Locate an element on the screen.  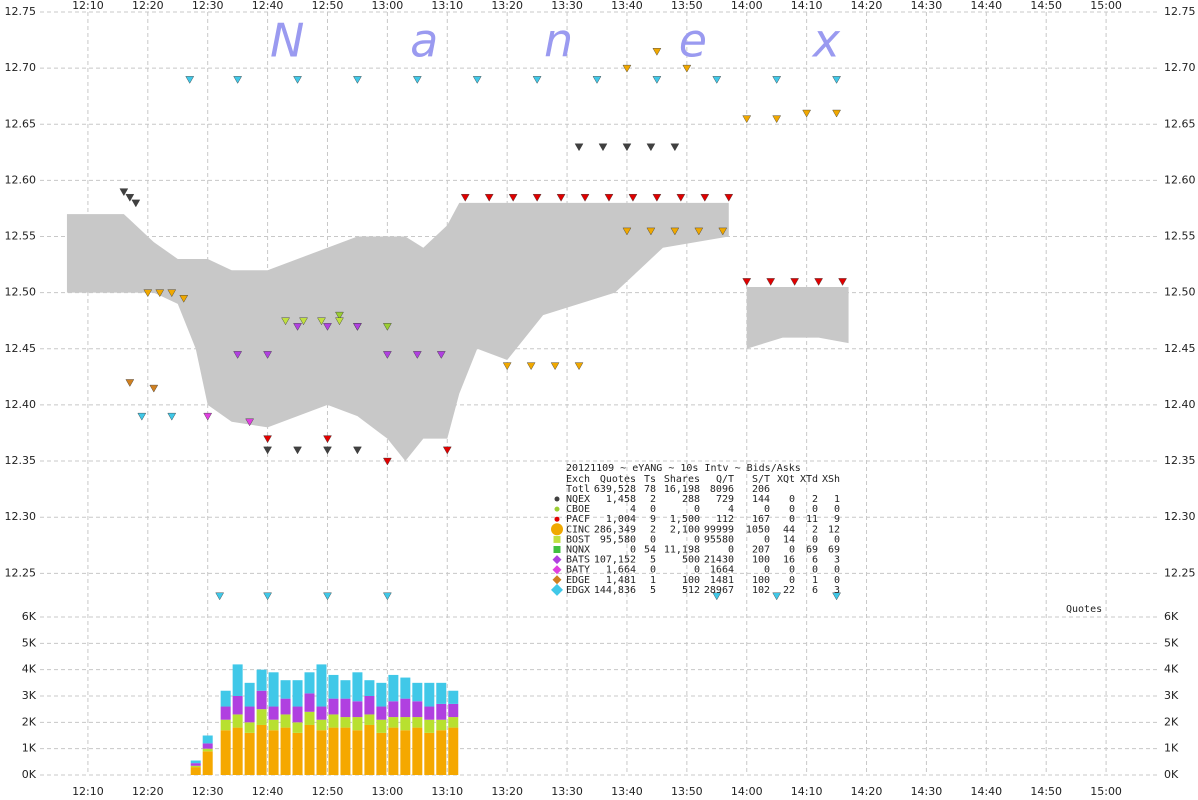
y-tick-label-left: 12.50 is located at coordinates (21, 292).